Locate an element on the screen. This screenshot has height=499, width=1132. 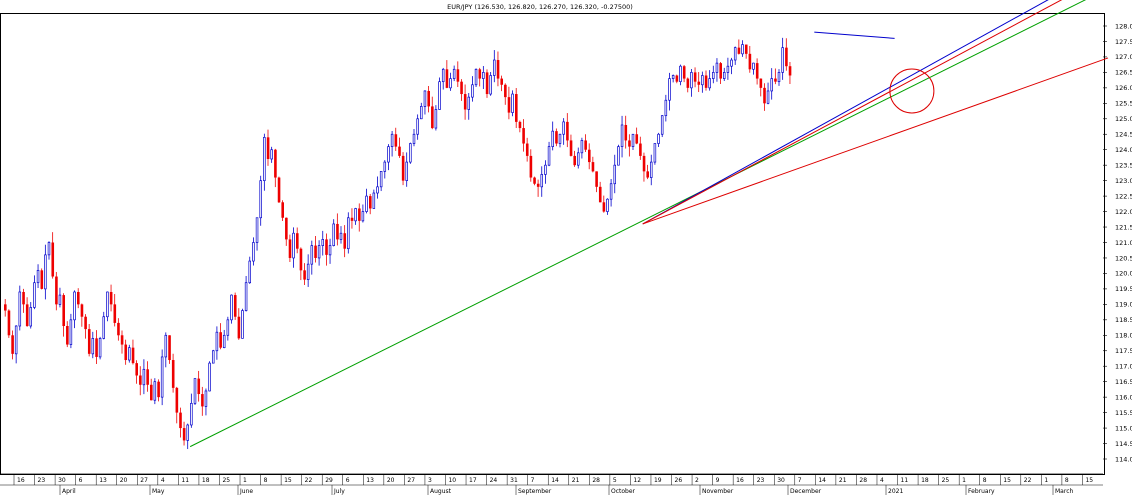
x-tick-label: 25 is located at coordinates (226, 480).